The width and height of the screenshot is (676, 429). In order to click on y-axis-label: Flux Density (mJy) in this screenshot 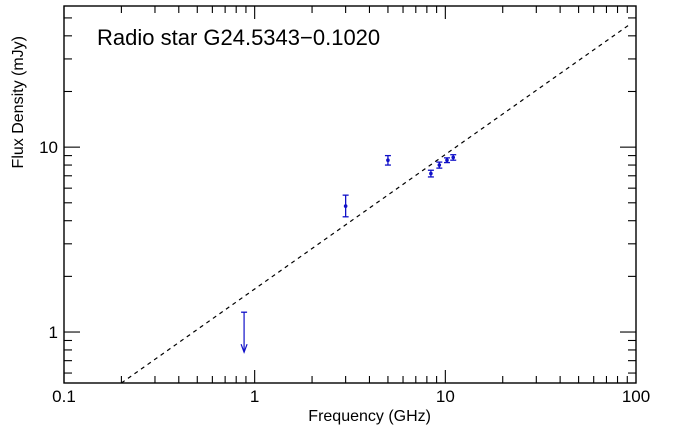, I will do `click(18, 102)`.